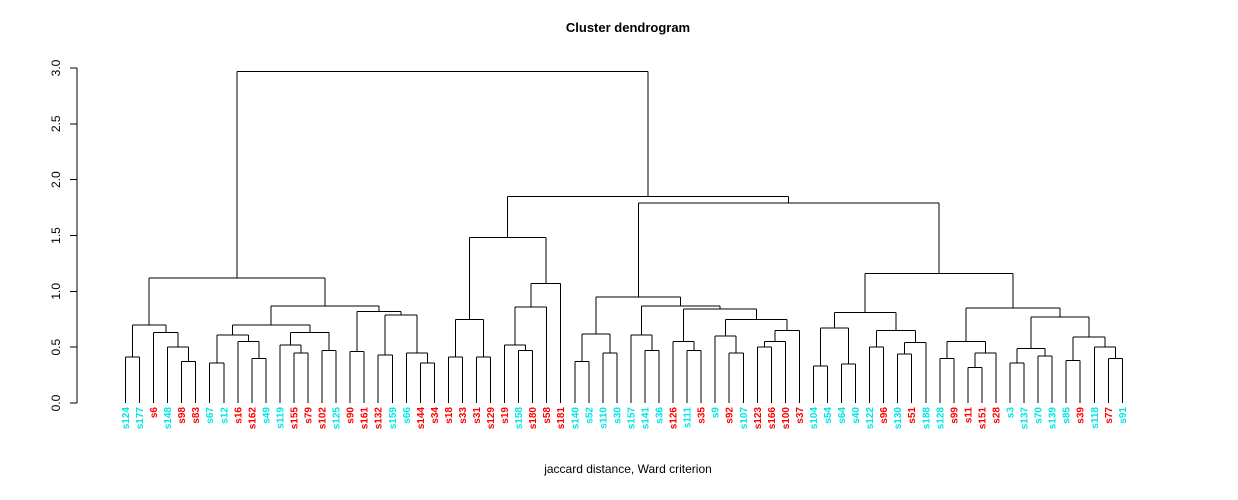  I want to click on leaf-label: s58, so click(547, 415).